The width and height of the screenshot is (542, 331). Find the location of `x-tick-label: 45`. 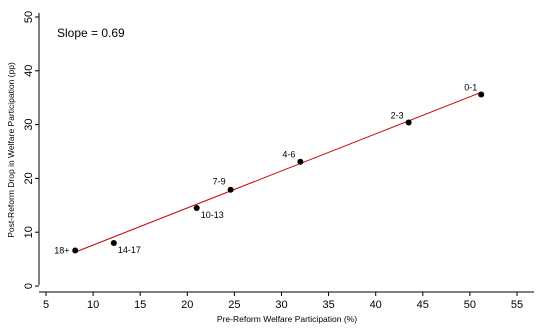

x-tick-label: 45 is located at coordinates (423, 305).